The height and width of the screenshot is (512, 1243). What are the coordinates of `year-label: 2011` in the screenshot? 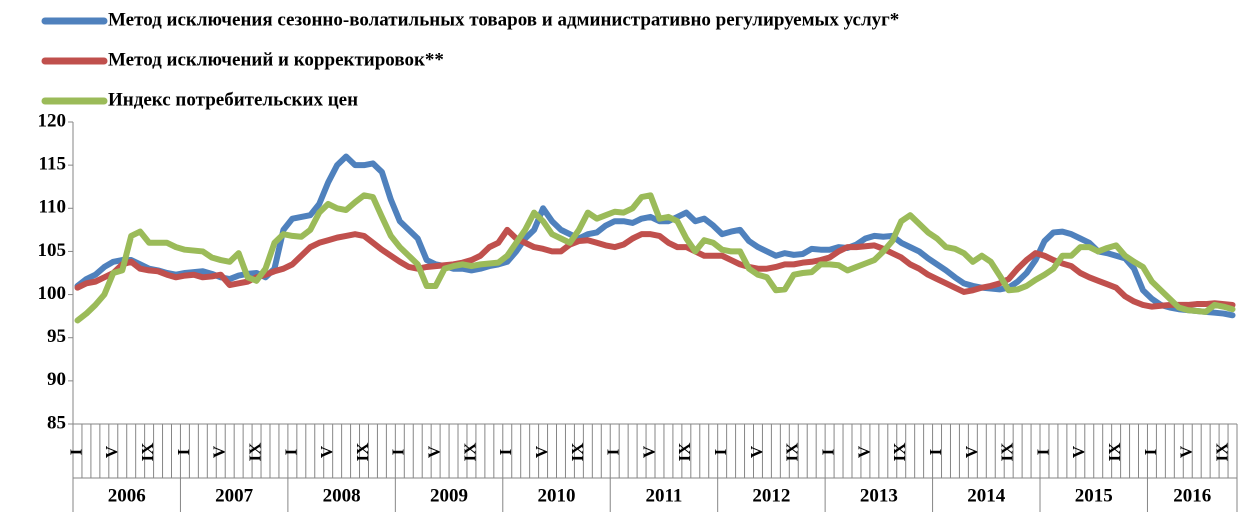 It's located at (663, 495).